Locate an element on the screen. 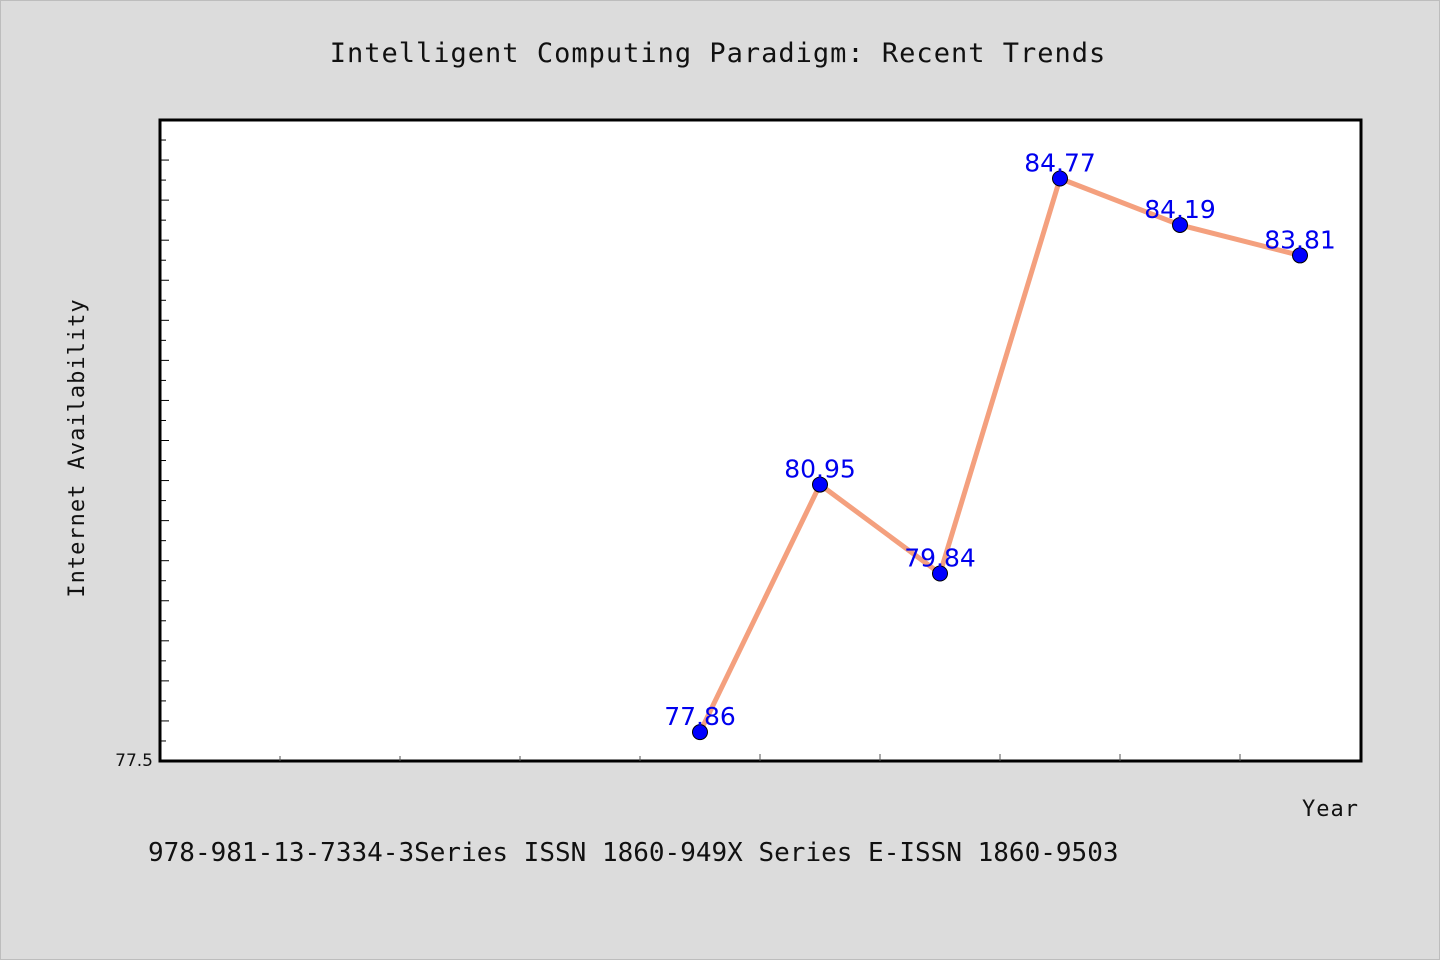 This screenshot has width=1440, height=960. data-label: 83.81 is located at coordinates (1300, 239).